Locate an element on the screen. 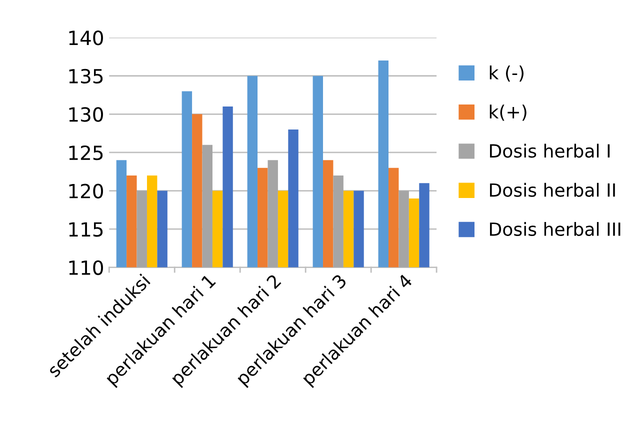 This screenshot has height=442, width=642. y-tick-label: 120 is located at coordinates (86, 191).